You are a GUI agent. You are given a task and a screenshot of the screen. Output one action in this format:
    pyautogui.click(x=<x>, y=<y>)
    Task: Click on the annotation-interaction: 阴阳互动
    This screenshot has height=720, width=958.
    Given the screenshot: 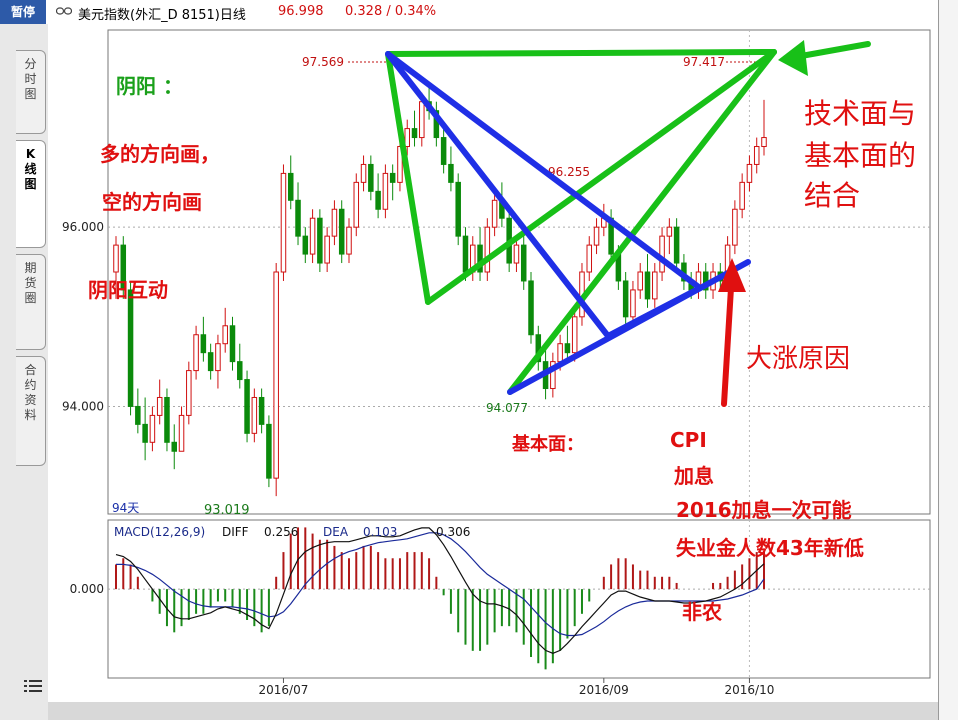 What is the action you would take?
    pyautogui.click(x=128, y=290)
    